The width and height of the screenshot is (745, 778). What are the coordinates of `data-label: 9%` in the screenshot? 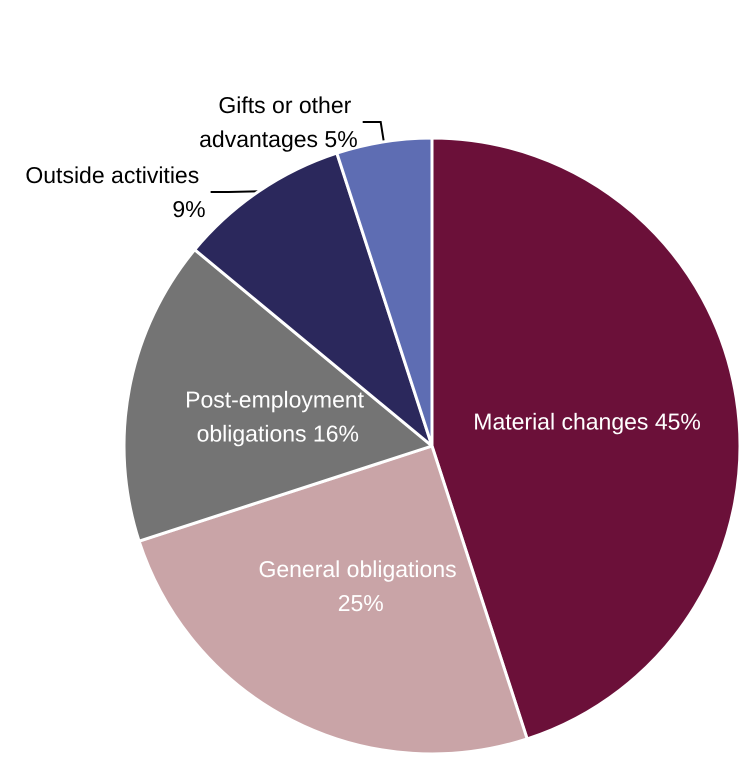 It's located at (189, 209).